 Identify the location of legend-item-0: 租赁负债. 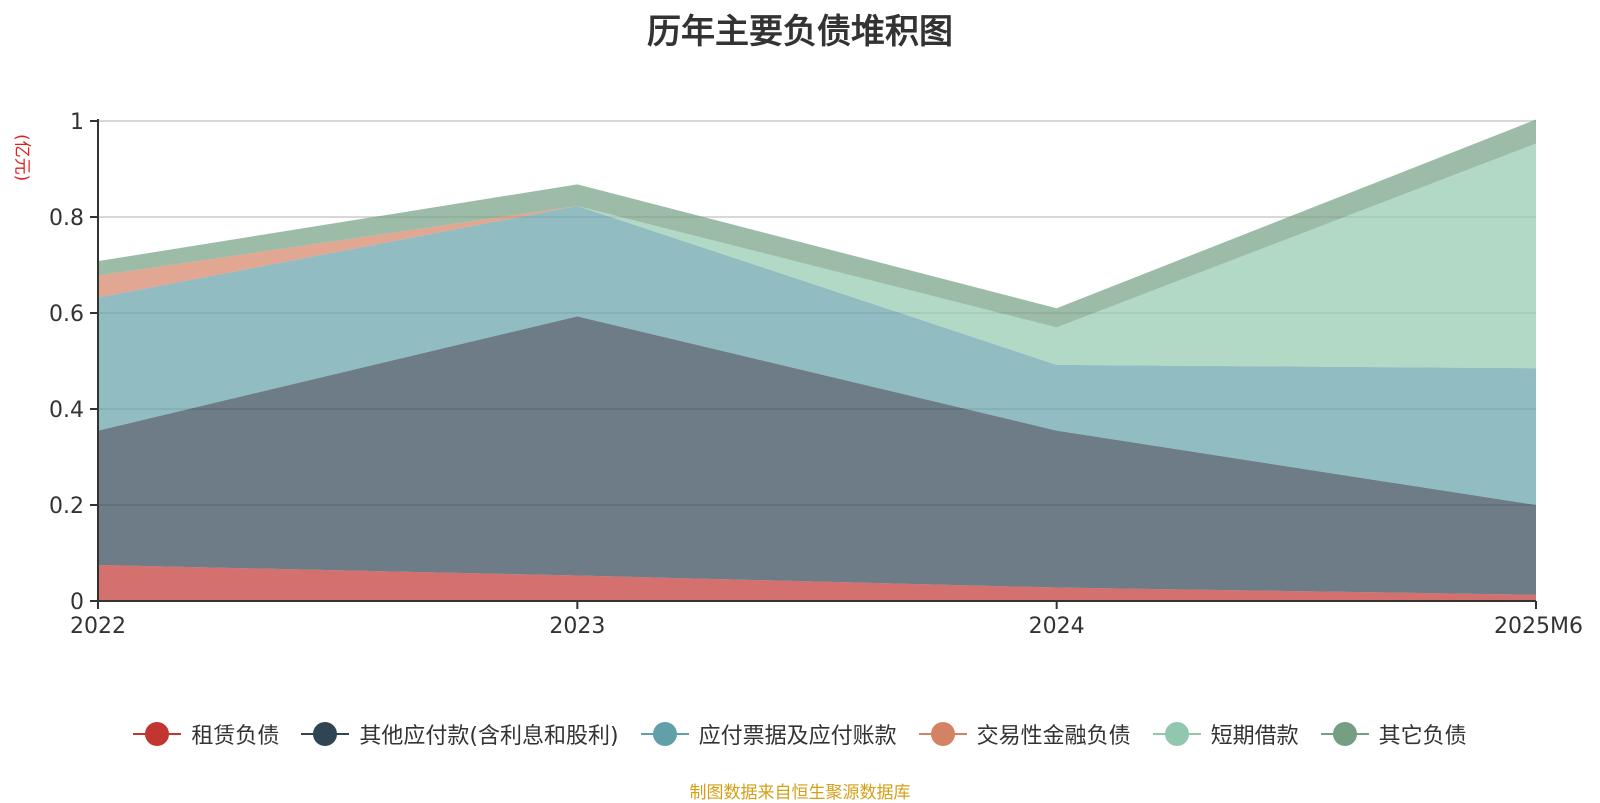
(206, 734).